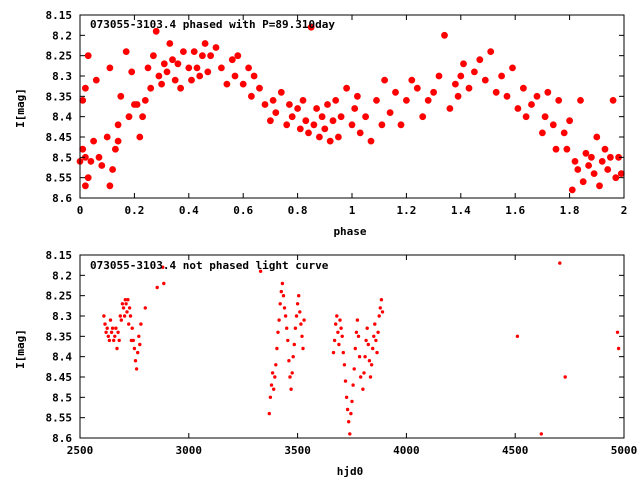 The image size is (640, 480). Describe the element at coordinates (406, 210) in the screenshot. I see `x-tick-label: 1.2` at that location.